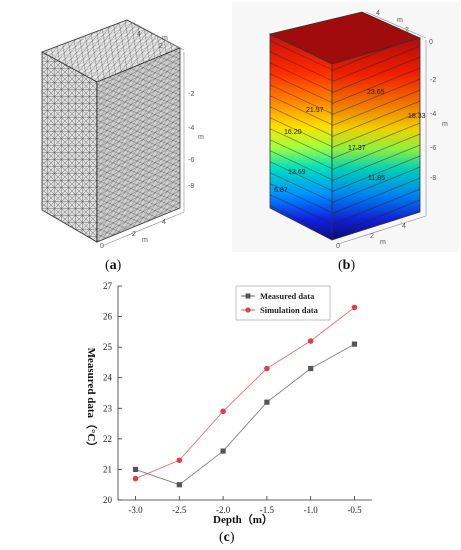 The width and height of the screenshot is (461, 550). What do you see at coordinates (91, 400) in the screenshot?
I see `y-axis-label: Measured data（°C）` at bounding box center [91, 400].